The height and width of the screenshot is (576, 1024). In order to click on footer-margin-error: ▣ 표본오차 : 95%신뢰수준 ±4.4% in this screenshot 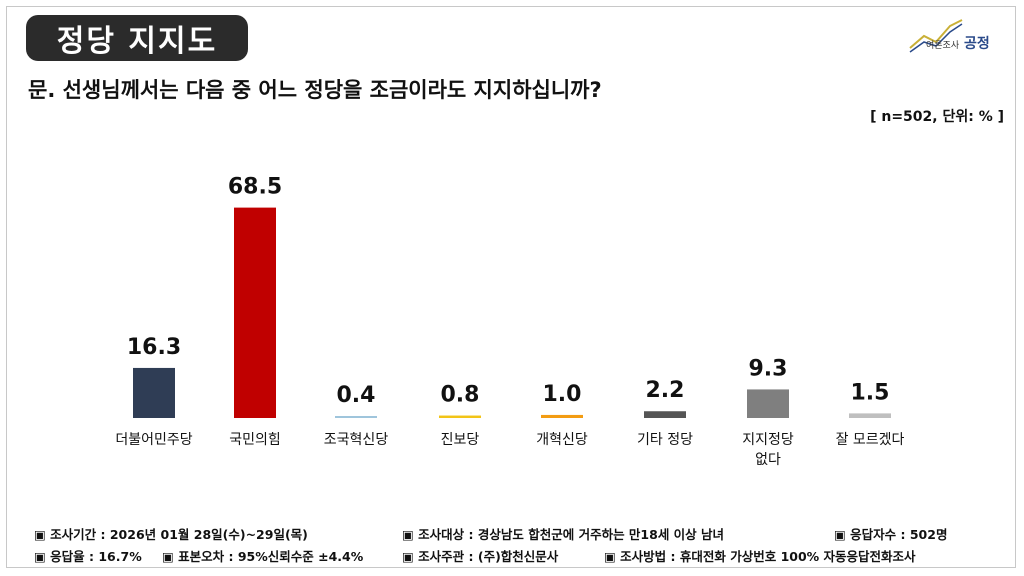, I will do `click(263, 556)`.